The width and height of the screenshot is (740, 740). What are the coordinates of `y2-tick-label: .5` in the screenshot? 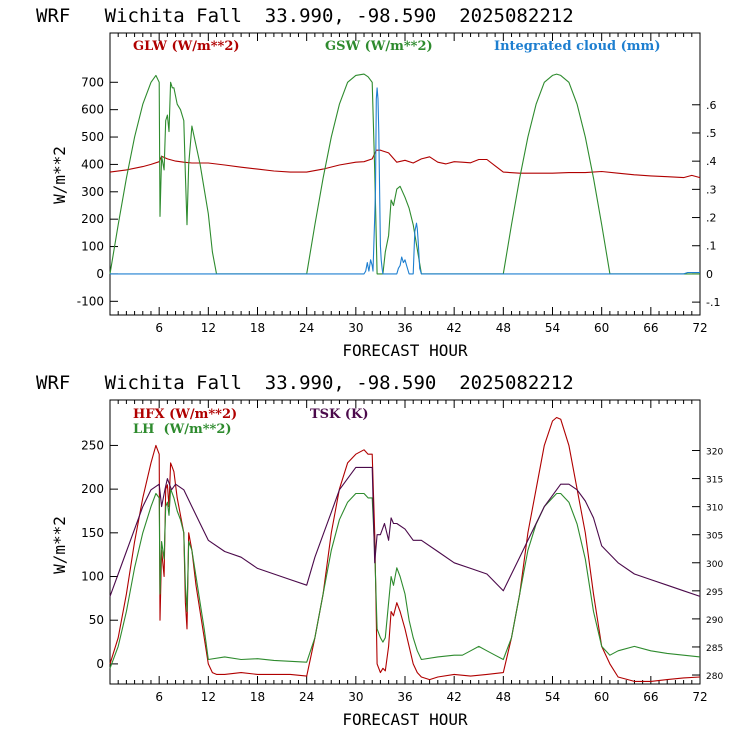 It's located at (711, 133).